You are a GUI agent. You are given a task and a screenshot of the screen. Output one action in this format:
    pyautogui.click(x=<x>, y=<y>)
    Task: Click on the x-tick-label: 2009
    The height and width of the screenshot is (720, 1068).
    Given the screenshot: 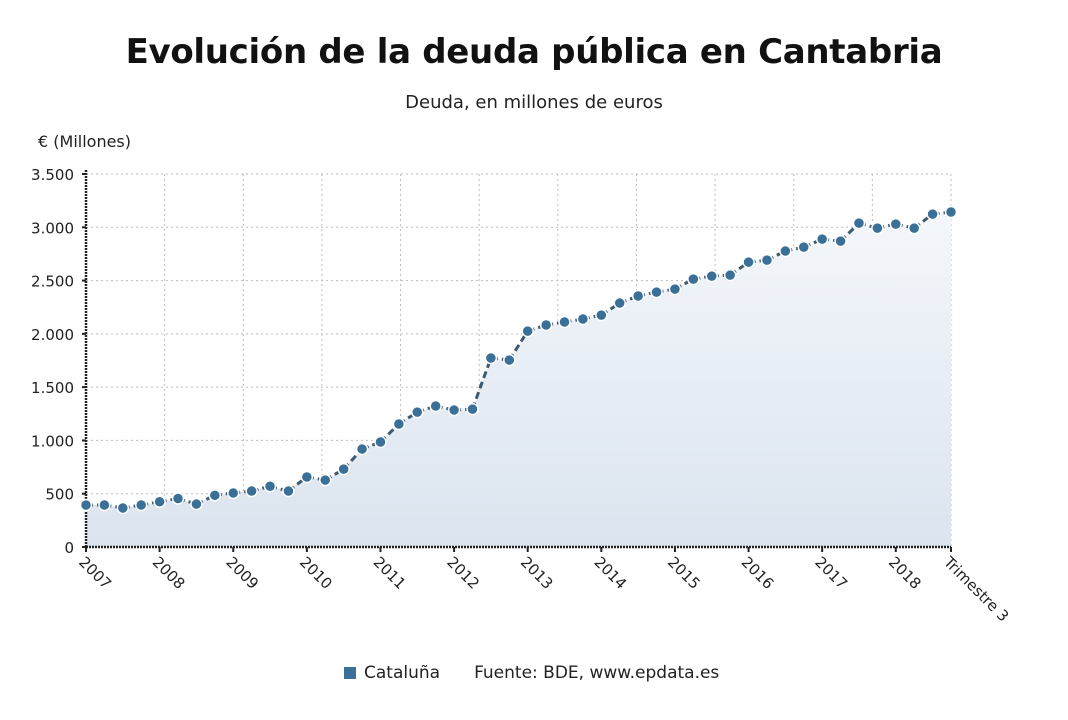 What is the action you would take?
    pyautogui.click(x=242, y=573)
    